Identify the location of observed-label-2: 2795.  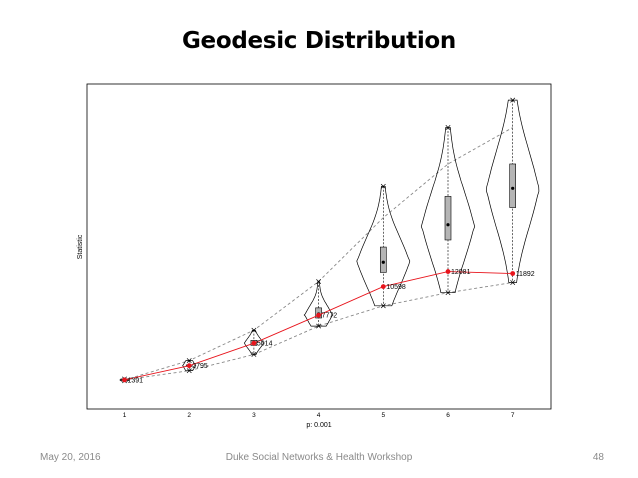
(200, 366).